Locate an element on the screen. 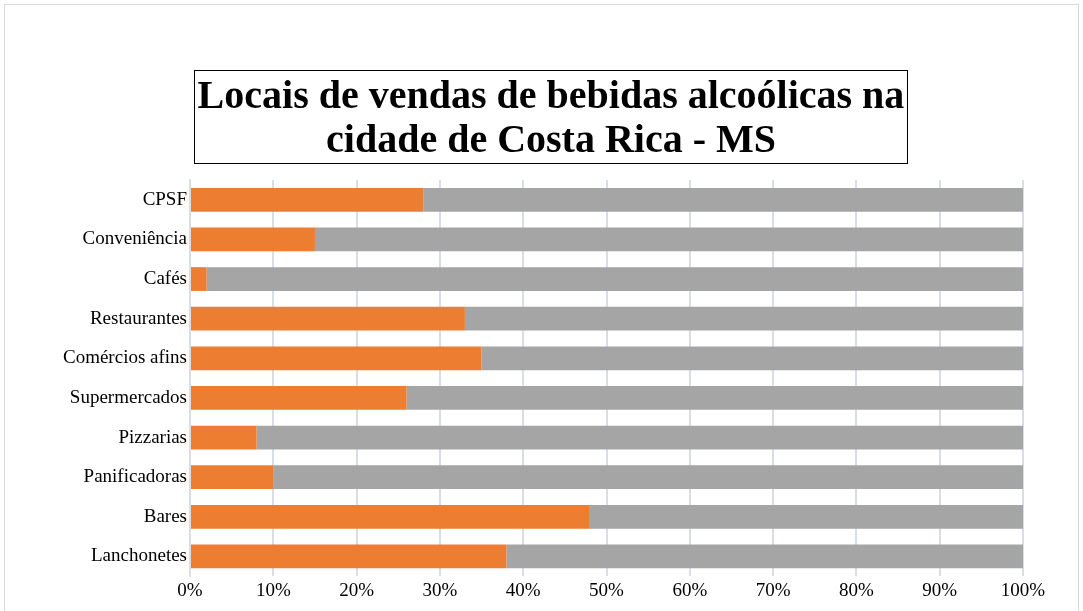 The width and height of the screenshot is (1083, 611). x-tick-label: 50% is located at coordinates (607, 589).